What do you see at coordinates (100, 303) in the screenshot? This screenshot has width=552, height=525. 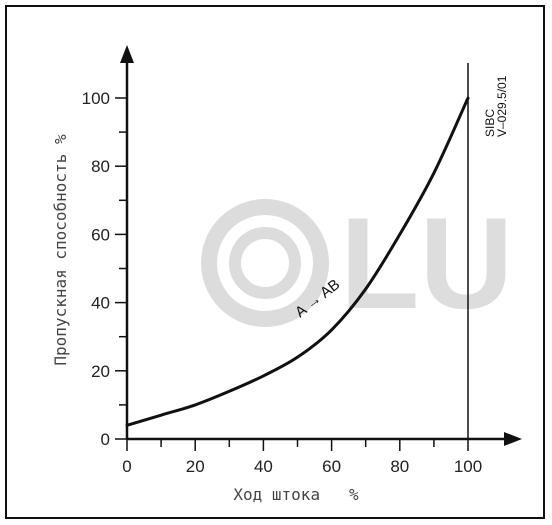 I see `y-tick-label: 40` at bounding box center [100, 303].